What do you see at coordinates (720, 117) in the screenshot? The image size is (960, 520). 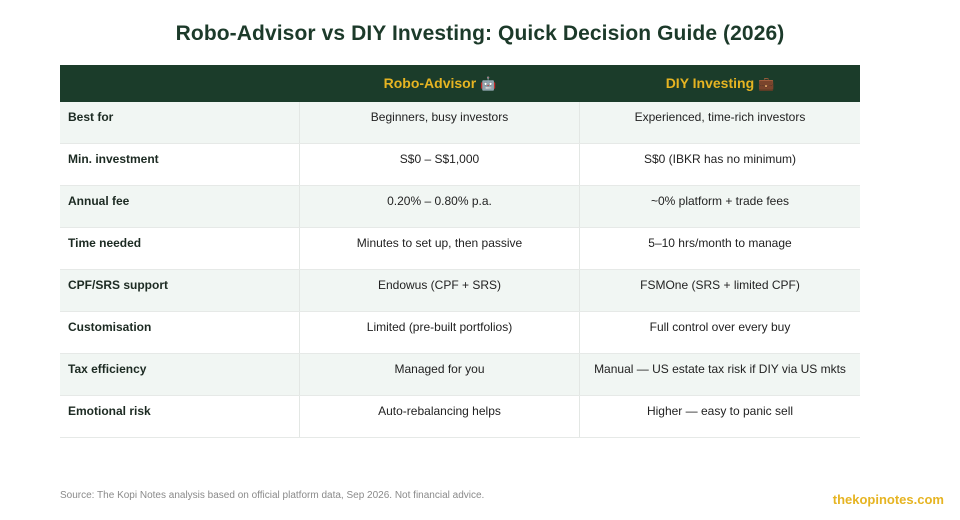 I see `diy-value: Experienced, time-rich investors` at bounding box center [720, 117].